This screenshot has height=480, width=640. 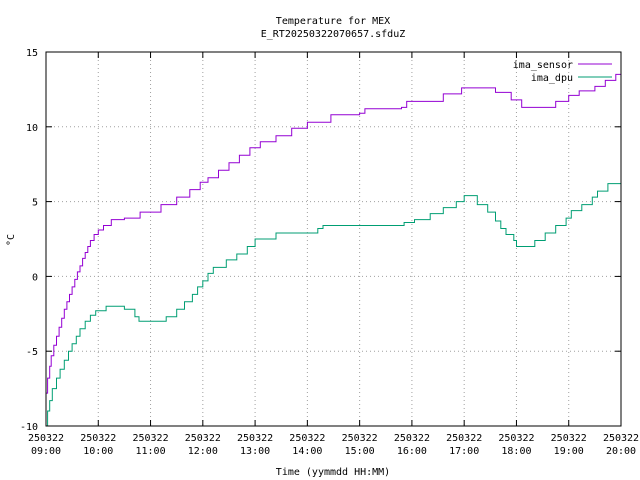 What do you see at coordinates (464, 451) in the screenshot?
I see `x-tick-time: 17:00` at bounding box center [464, 451].